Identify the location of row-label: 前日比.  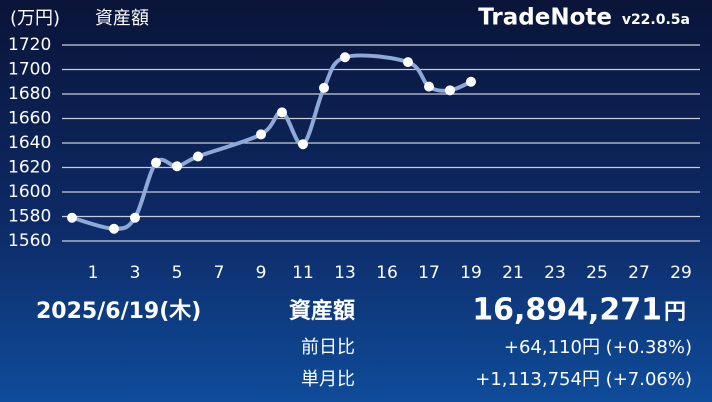
(328, 347).